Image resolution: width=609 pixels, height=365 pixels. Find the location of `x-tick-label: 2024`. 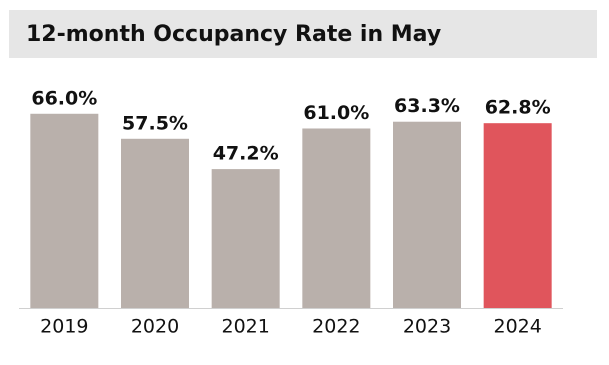

x-tick-label: 2024 is located at coordinates (517, 327).